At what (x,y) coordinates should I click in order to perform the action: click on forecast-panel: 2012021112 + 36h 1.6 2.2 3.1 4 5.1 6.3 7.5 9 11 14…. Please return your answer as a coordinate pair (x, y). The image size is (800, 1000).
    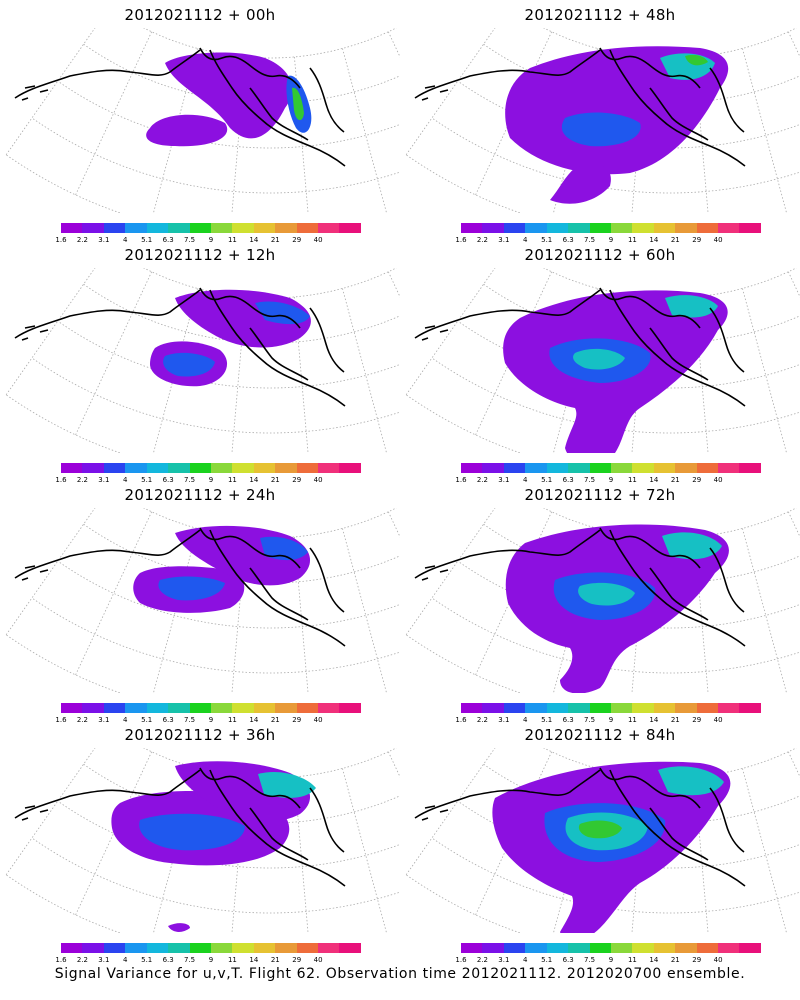
    Looking at the image, I should click on (200, 842).